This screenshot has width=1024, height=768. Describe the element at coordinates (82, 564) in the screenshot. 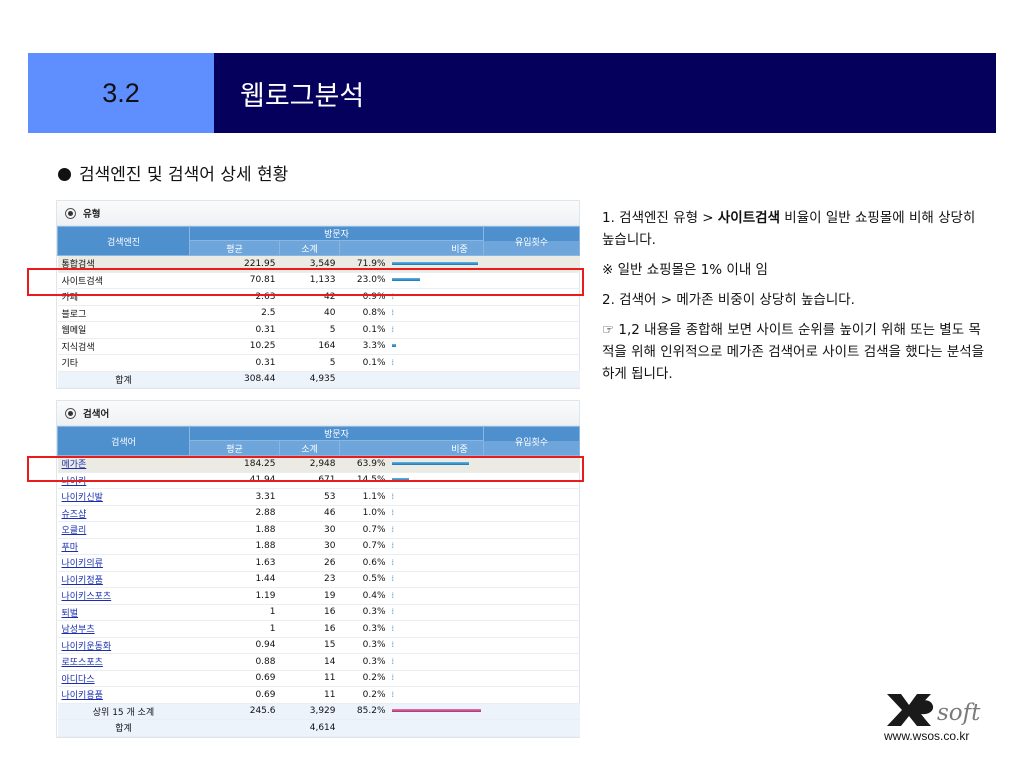

I see `keyword-link: 나이키의류` at that location.